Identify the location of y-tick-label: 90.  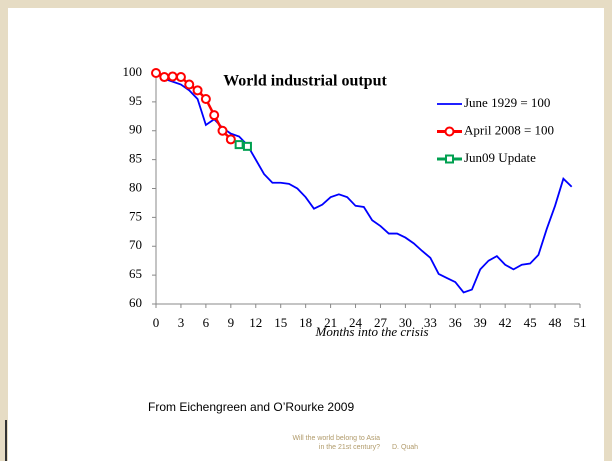
(135, 129).